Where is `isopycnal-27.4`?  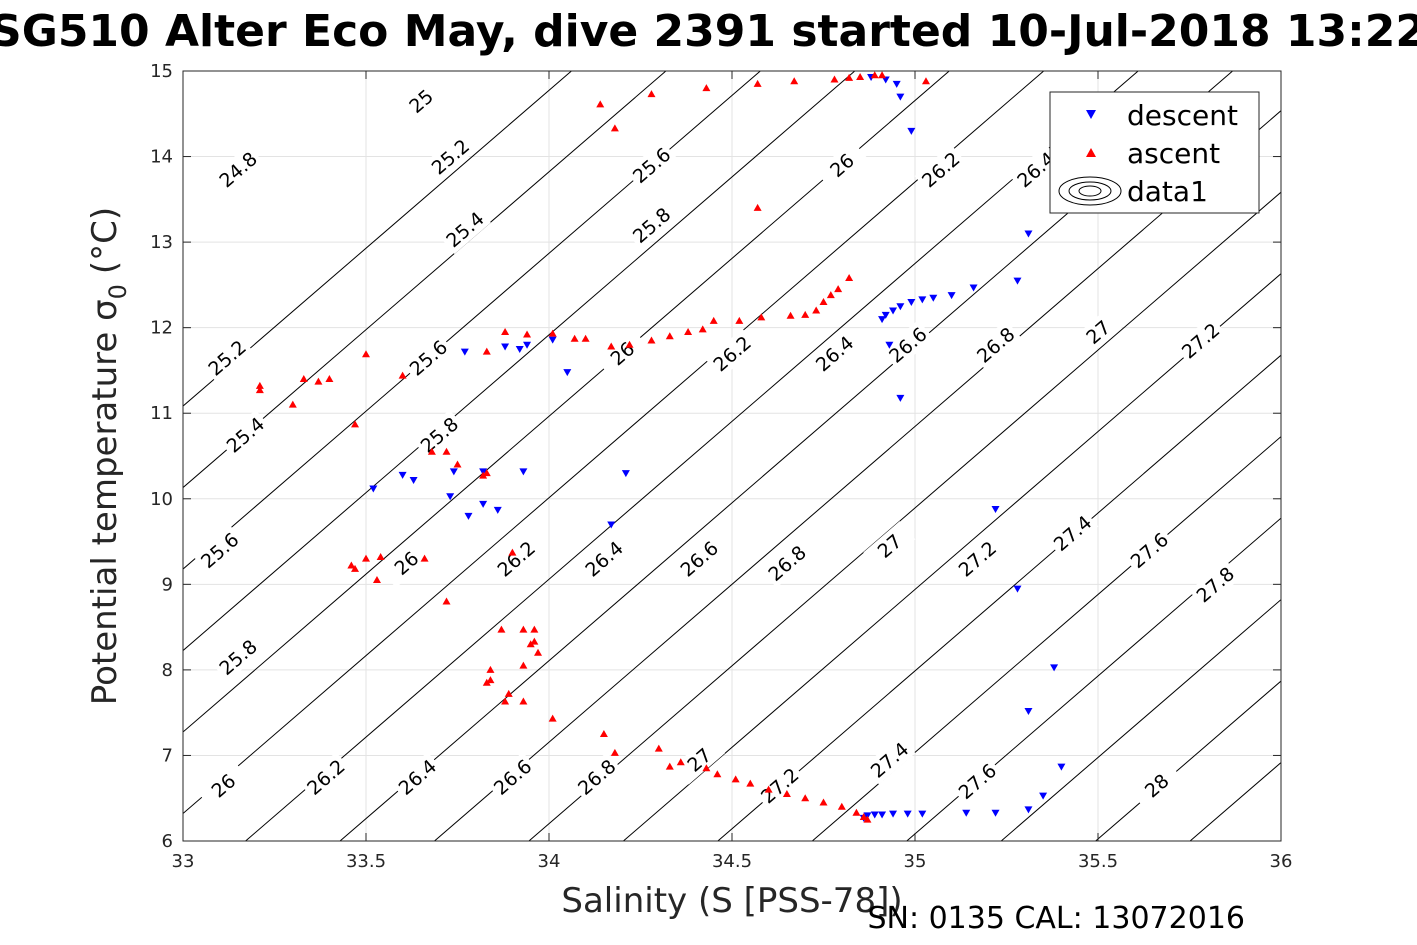 isopycnal-27.4 is located at coordinates (1093, 679).